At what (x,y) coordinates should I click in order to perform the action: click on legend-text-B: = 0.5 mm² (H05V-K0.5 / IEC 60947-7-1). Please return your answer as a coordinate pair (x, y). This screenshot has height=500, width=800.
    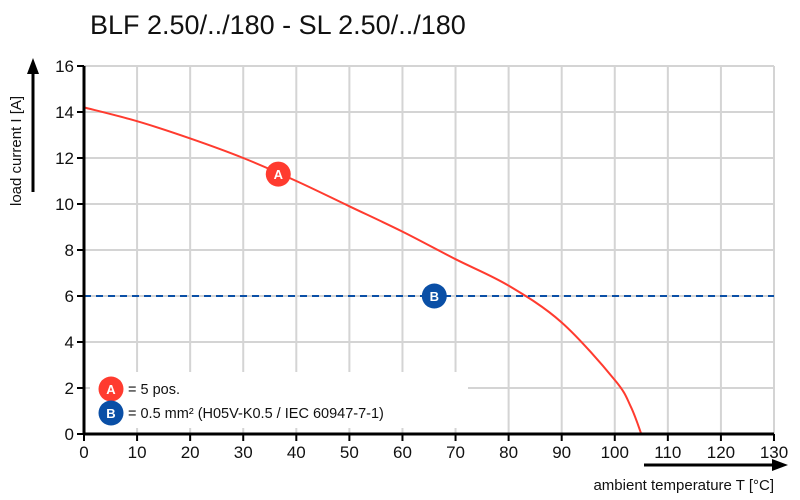
    Looking at the image, I should click on (256, 414).